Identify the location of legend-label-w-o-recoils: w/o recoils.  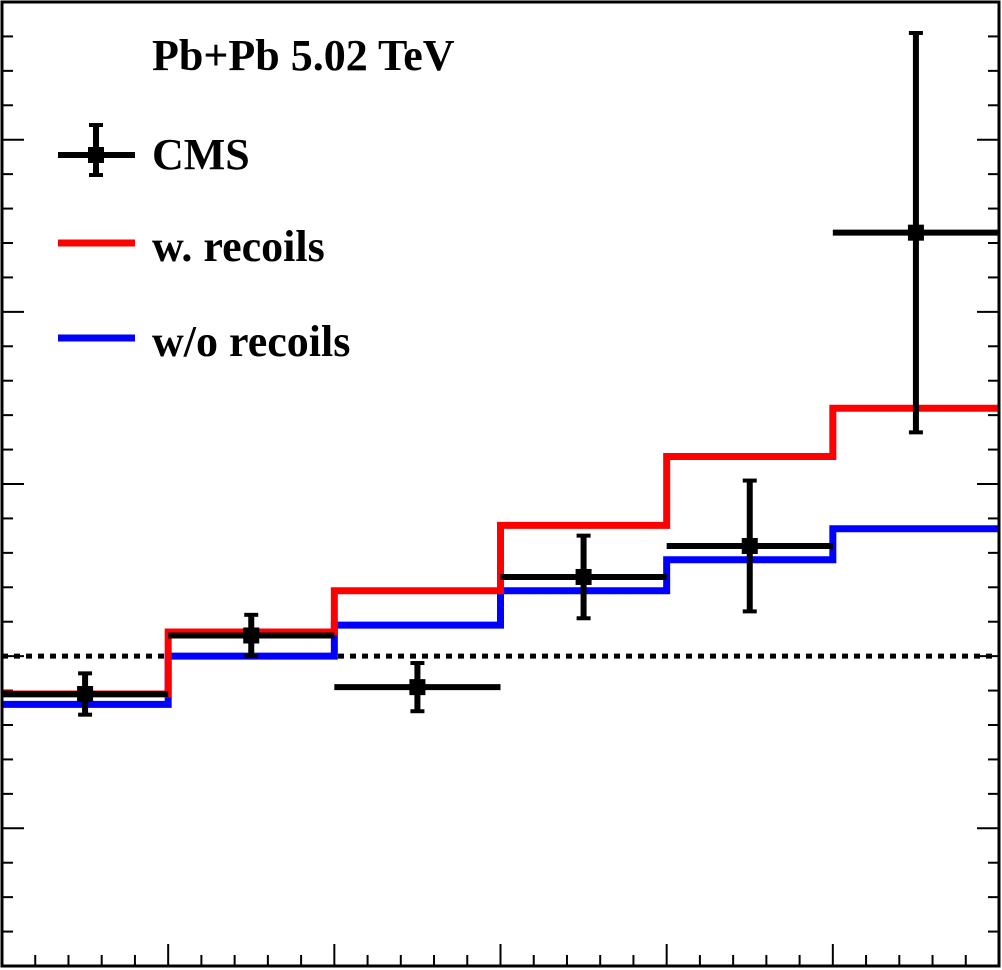
(251, 341).